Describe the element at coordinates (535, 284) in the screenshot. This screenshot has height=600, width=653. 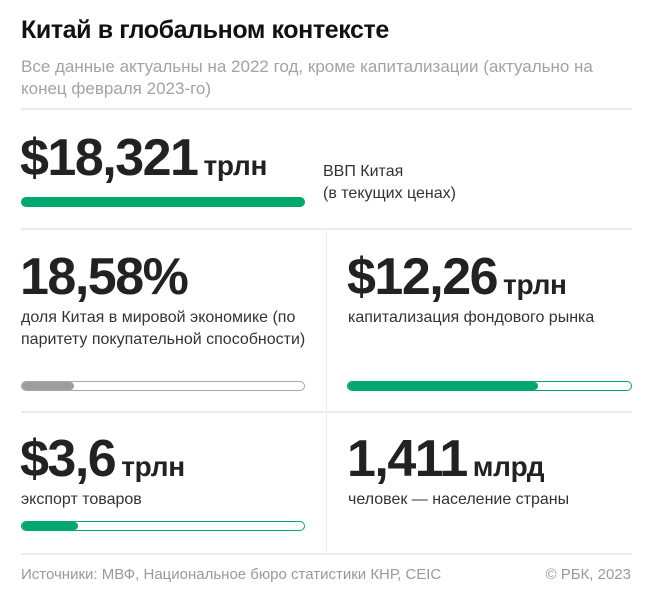
I see `capitalization-unit: трлн` at that location.